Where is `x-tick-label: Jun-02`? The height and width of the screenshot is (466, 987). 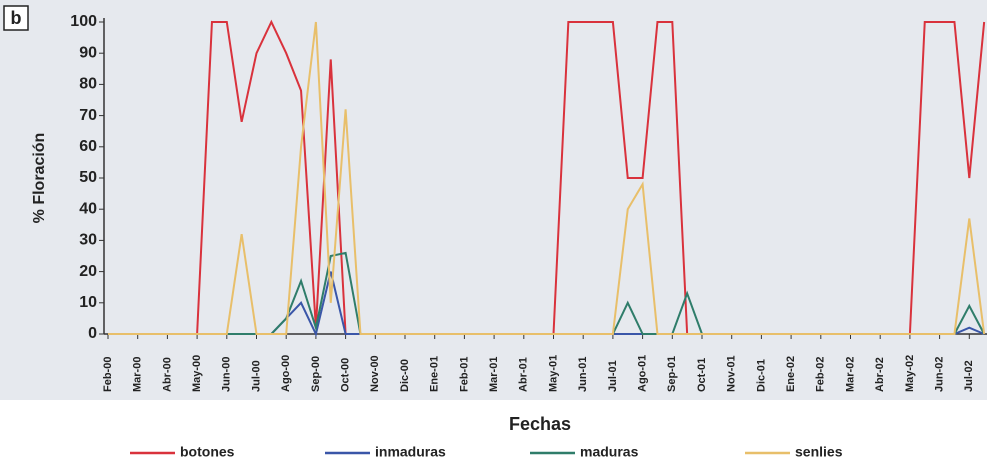
x-tick-label: Jun-02 is located at coordinates (940, 374).